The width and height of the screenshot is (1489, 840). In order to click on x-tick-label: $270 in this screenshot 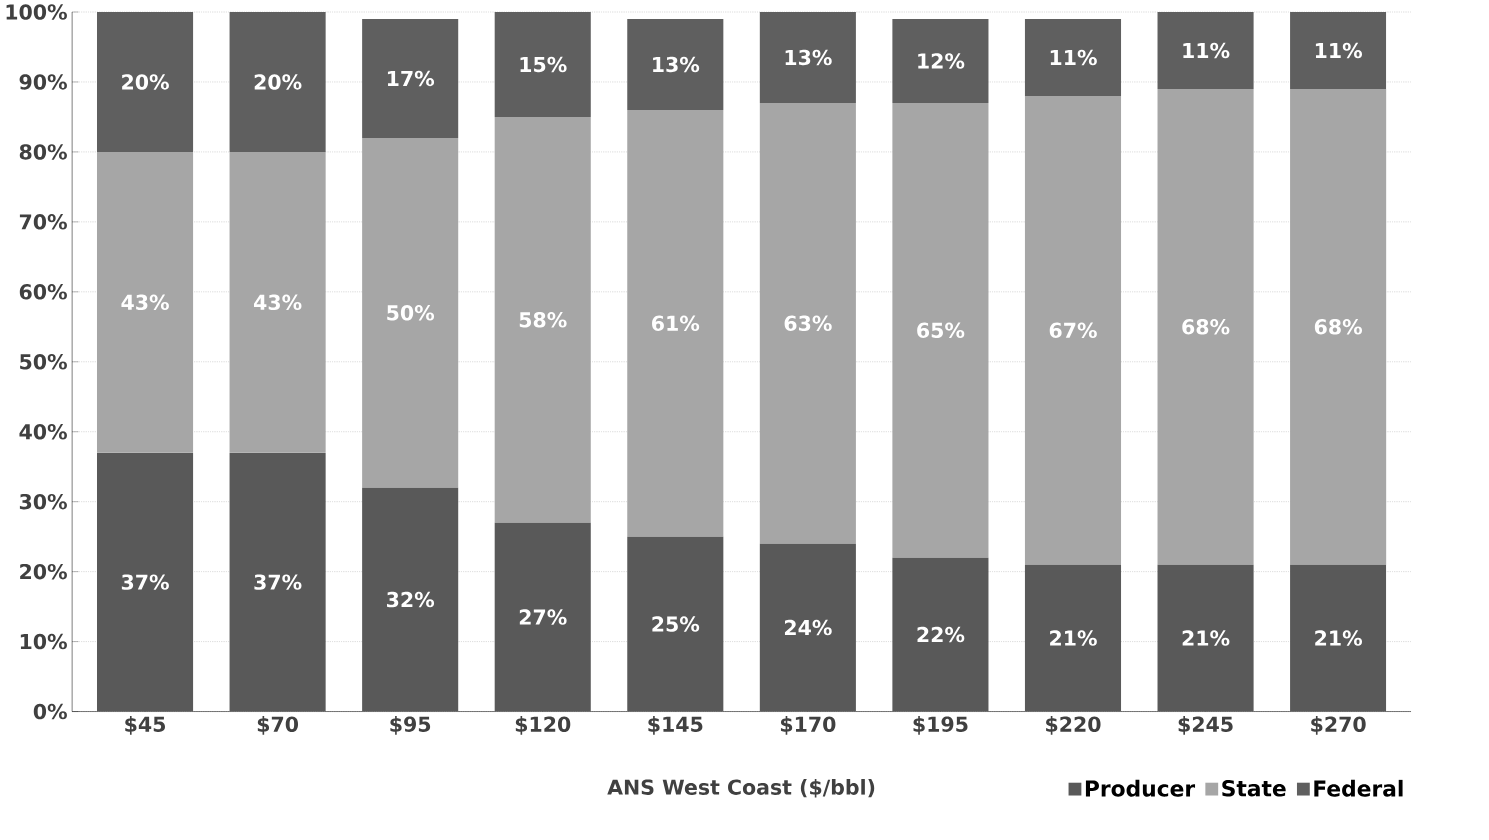, I will do `click(1338, 725)`.